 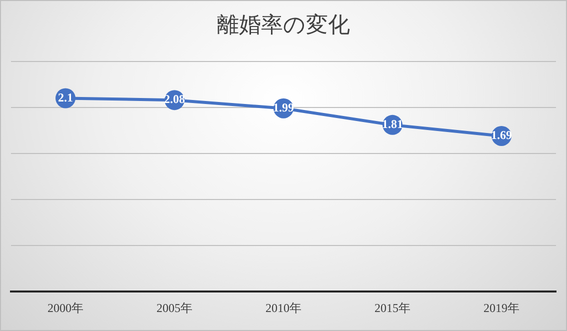 What do you see at coordinates (392, 307) in the screenshot?
I see `x-tick-label: 2015年` at bounding box center [392, 307].